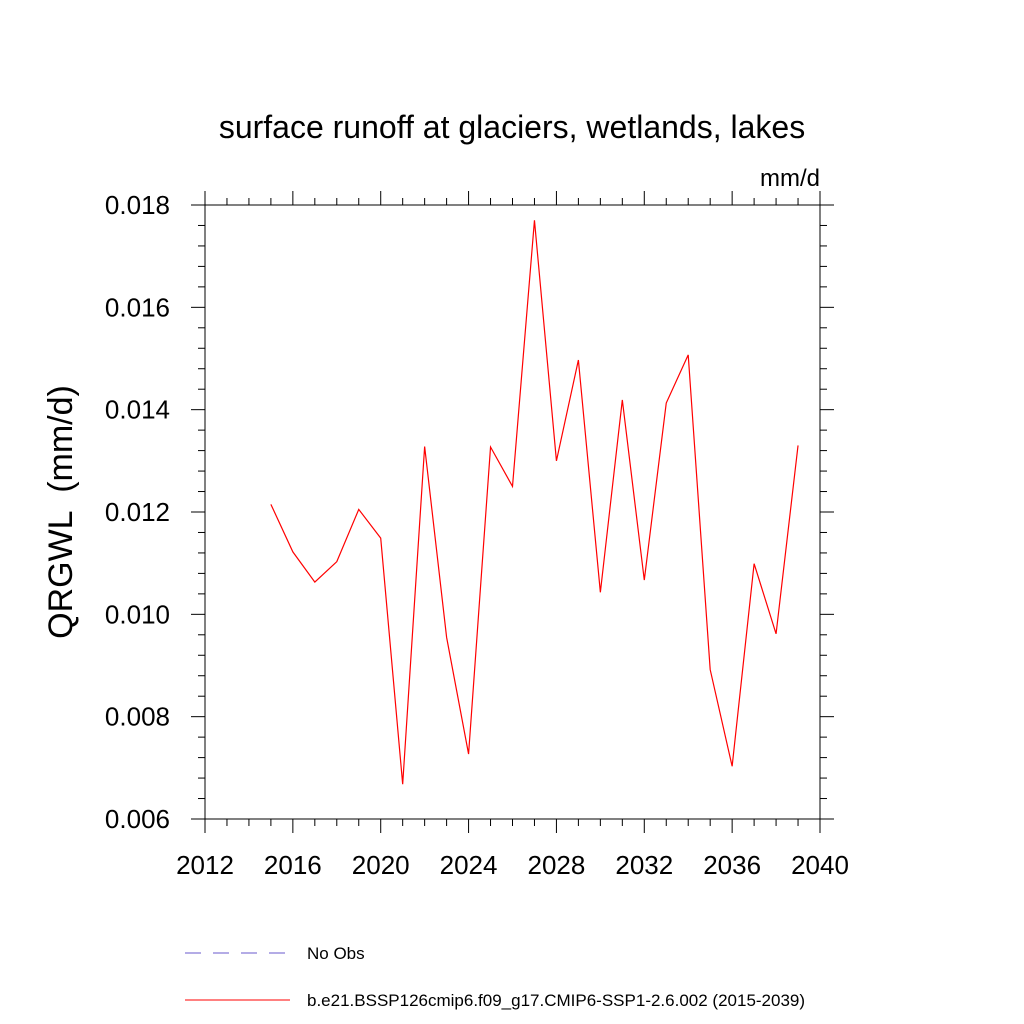  What do you see at coordinates (293, 865) in the screenshot?
I see `x-tick-label: 2016` at bounding box center [293, 865].